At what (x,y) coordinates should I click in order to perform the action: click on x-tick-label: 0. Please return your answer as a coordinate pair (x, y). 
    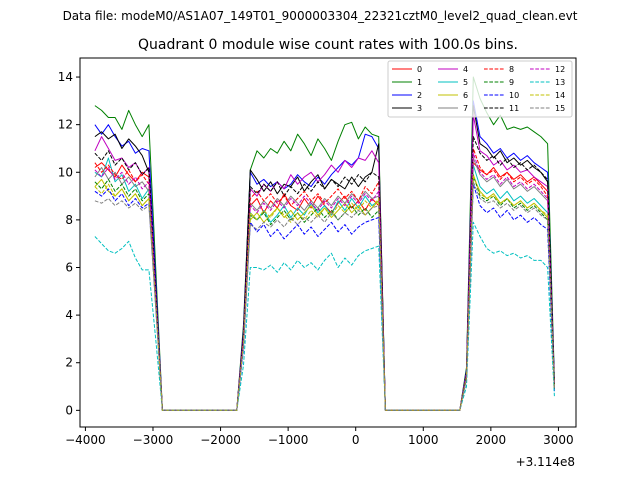
    Looking at the image, I should click on (356, 440).